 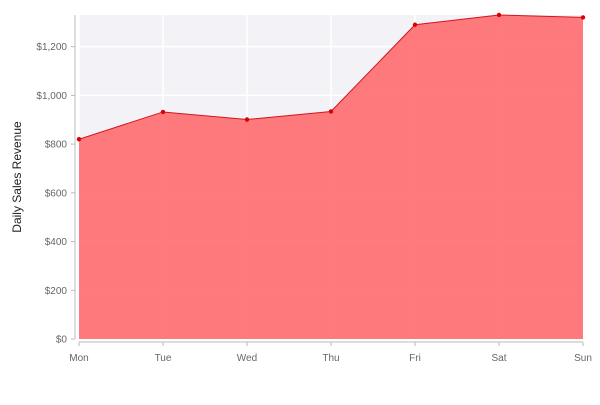 I want to click on x-tick-labels: Mon Tue Wed Thu Fri Sat Sun, so click(x=330, y=353).